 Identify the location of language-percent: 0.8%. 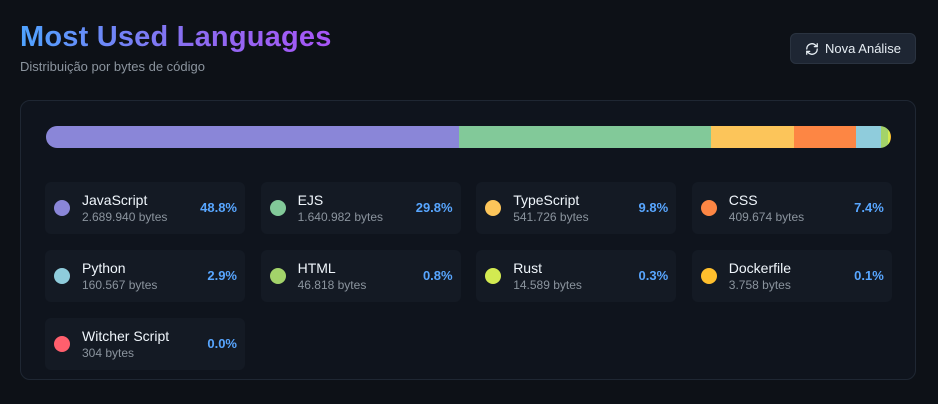
(437, 275).